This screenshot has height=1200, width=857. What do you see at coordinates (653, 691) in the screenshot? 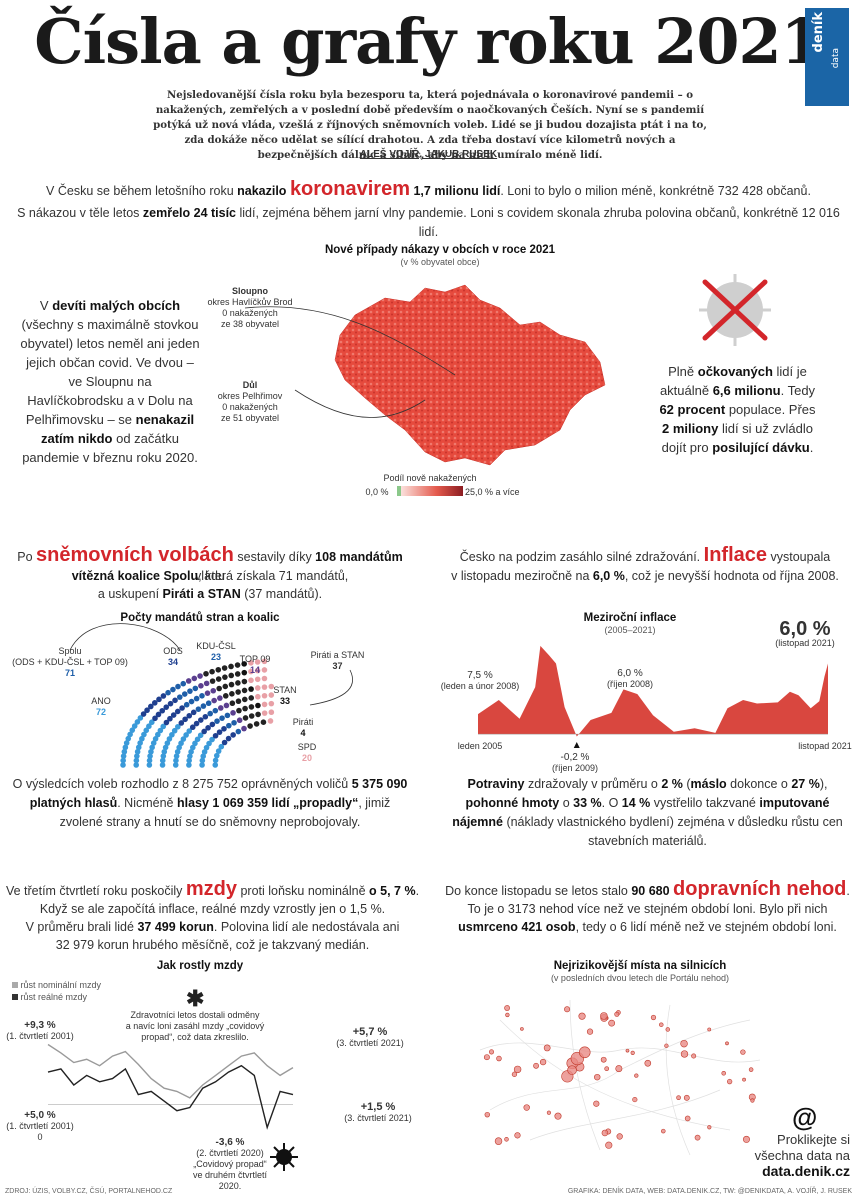
I see `inflation-area` at bounding box center [653, 691].